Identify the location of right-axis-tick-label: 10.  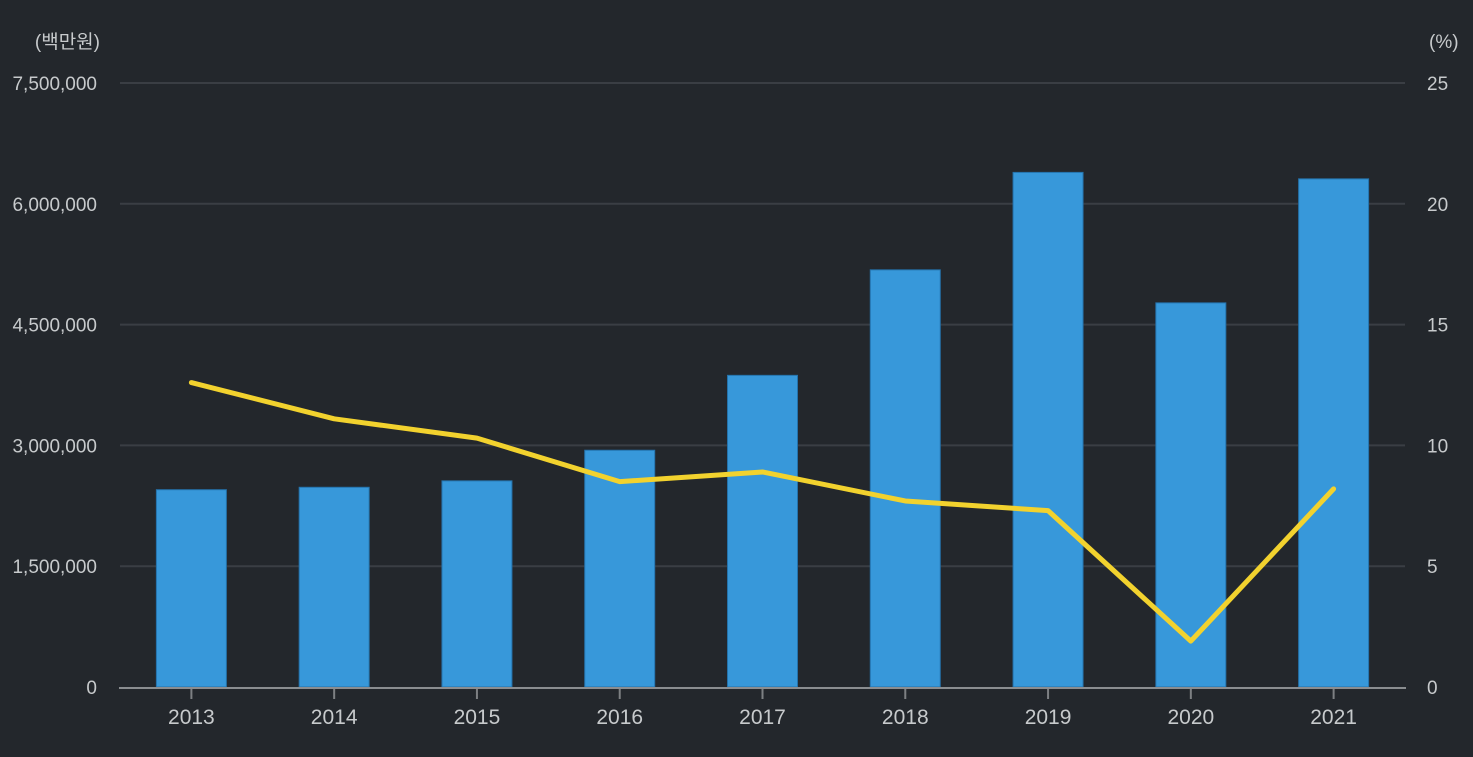
(1437, 446).